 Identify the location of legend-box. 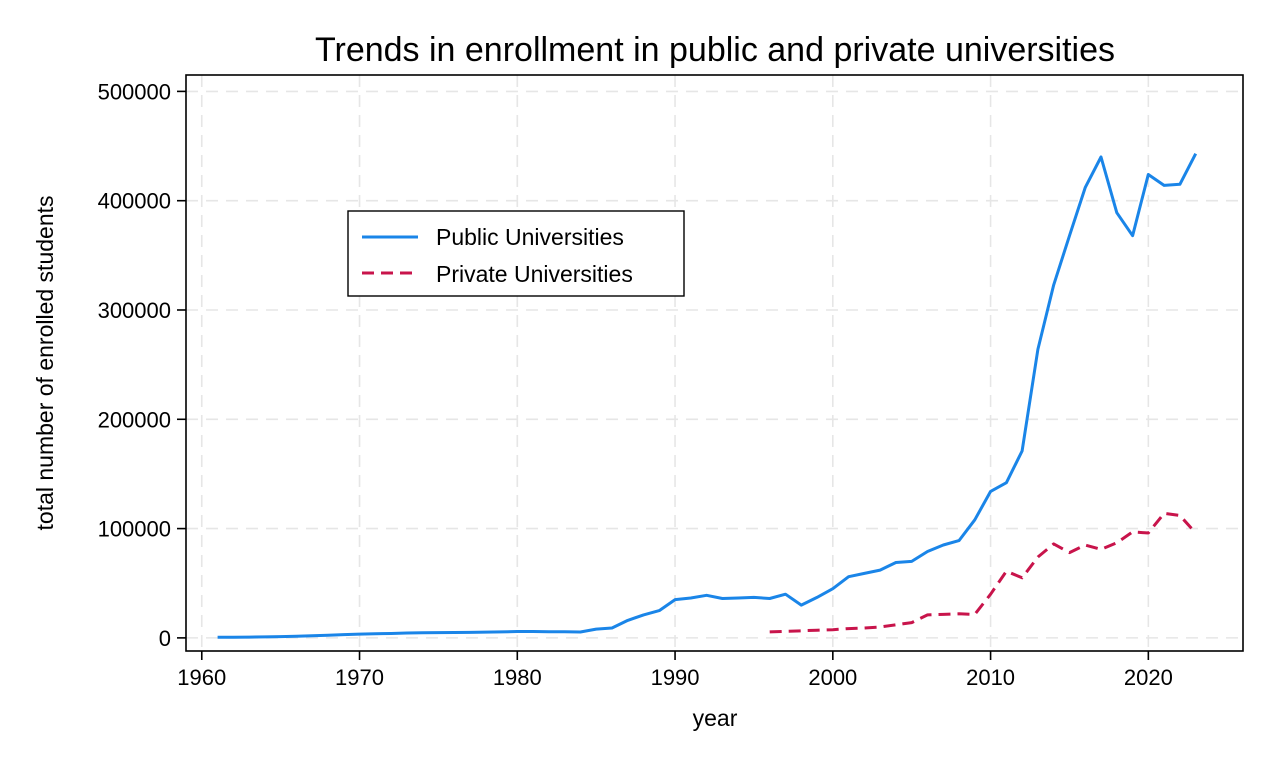
(516, 253).